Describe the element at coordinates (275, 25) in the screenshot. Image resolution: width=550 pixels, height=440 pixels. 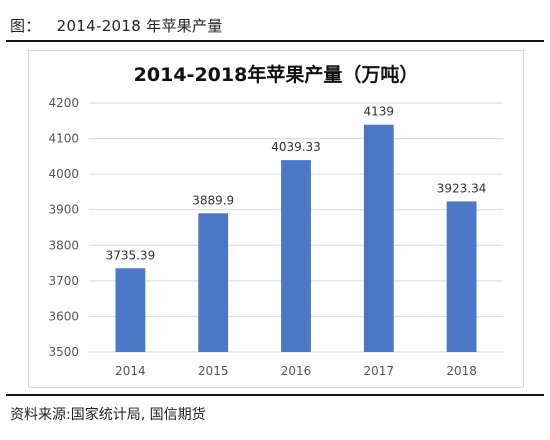
I see `figure-caption: 图： 2014-2018 年苹果产量` at that location.